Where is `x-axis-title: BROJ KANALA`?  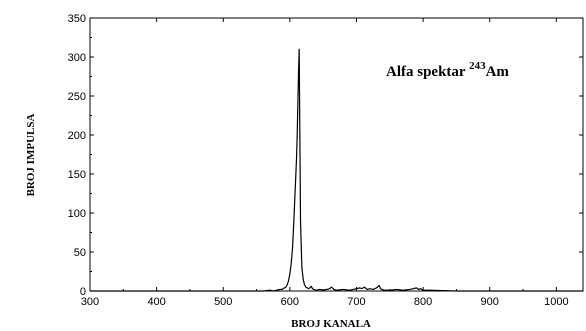 x-axis-title: BROJ KANALA is located at coordinates (331, 324).